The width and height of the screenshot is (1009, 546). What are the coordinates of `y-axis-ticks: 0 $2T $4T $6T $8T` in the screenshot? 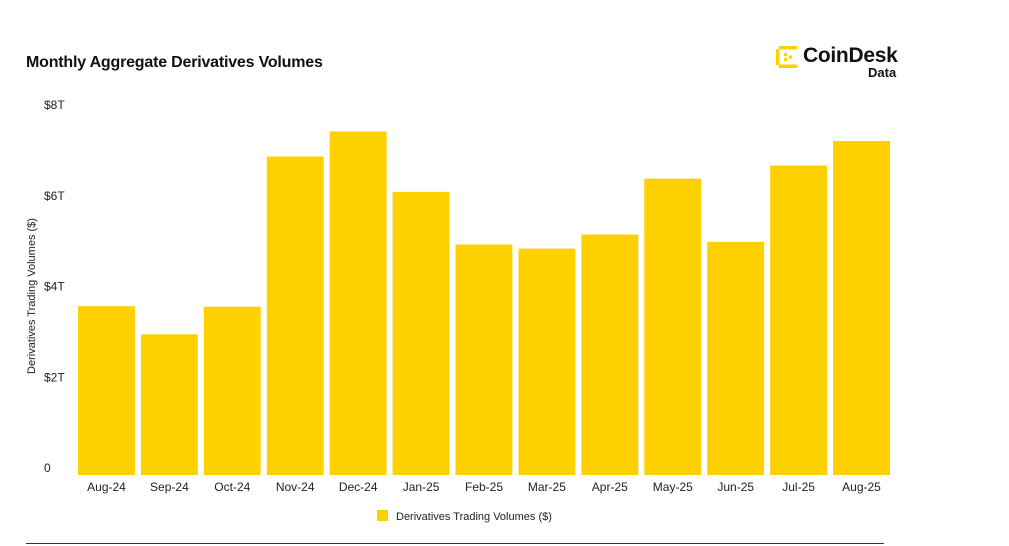 It's located at (54, 286).